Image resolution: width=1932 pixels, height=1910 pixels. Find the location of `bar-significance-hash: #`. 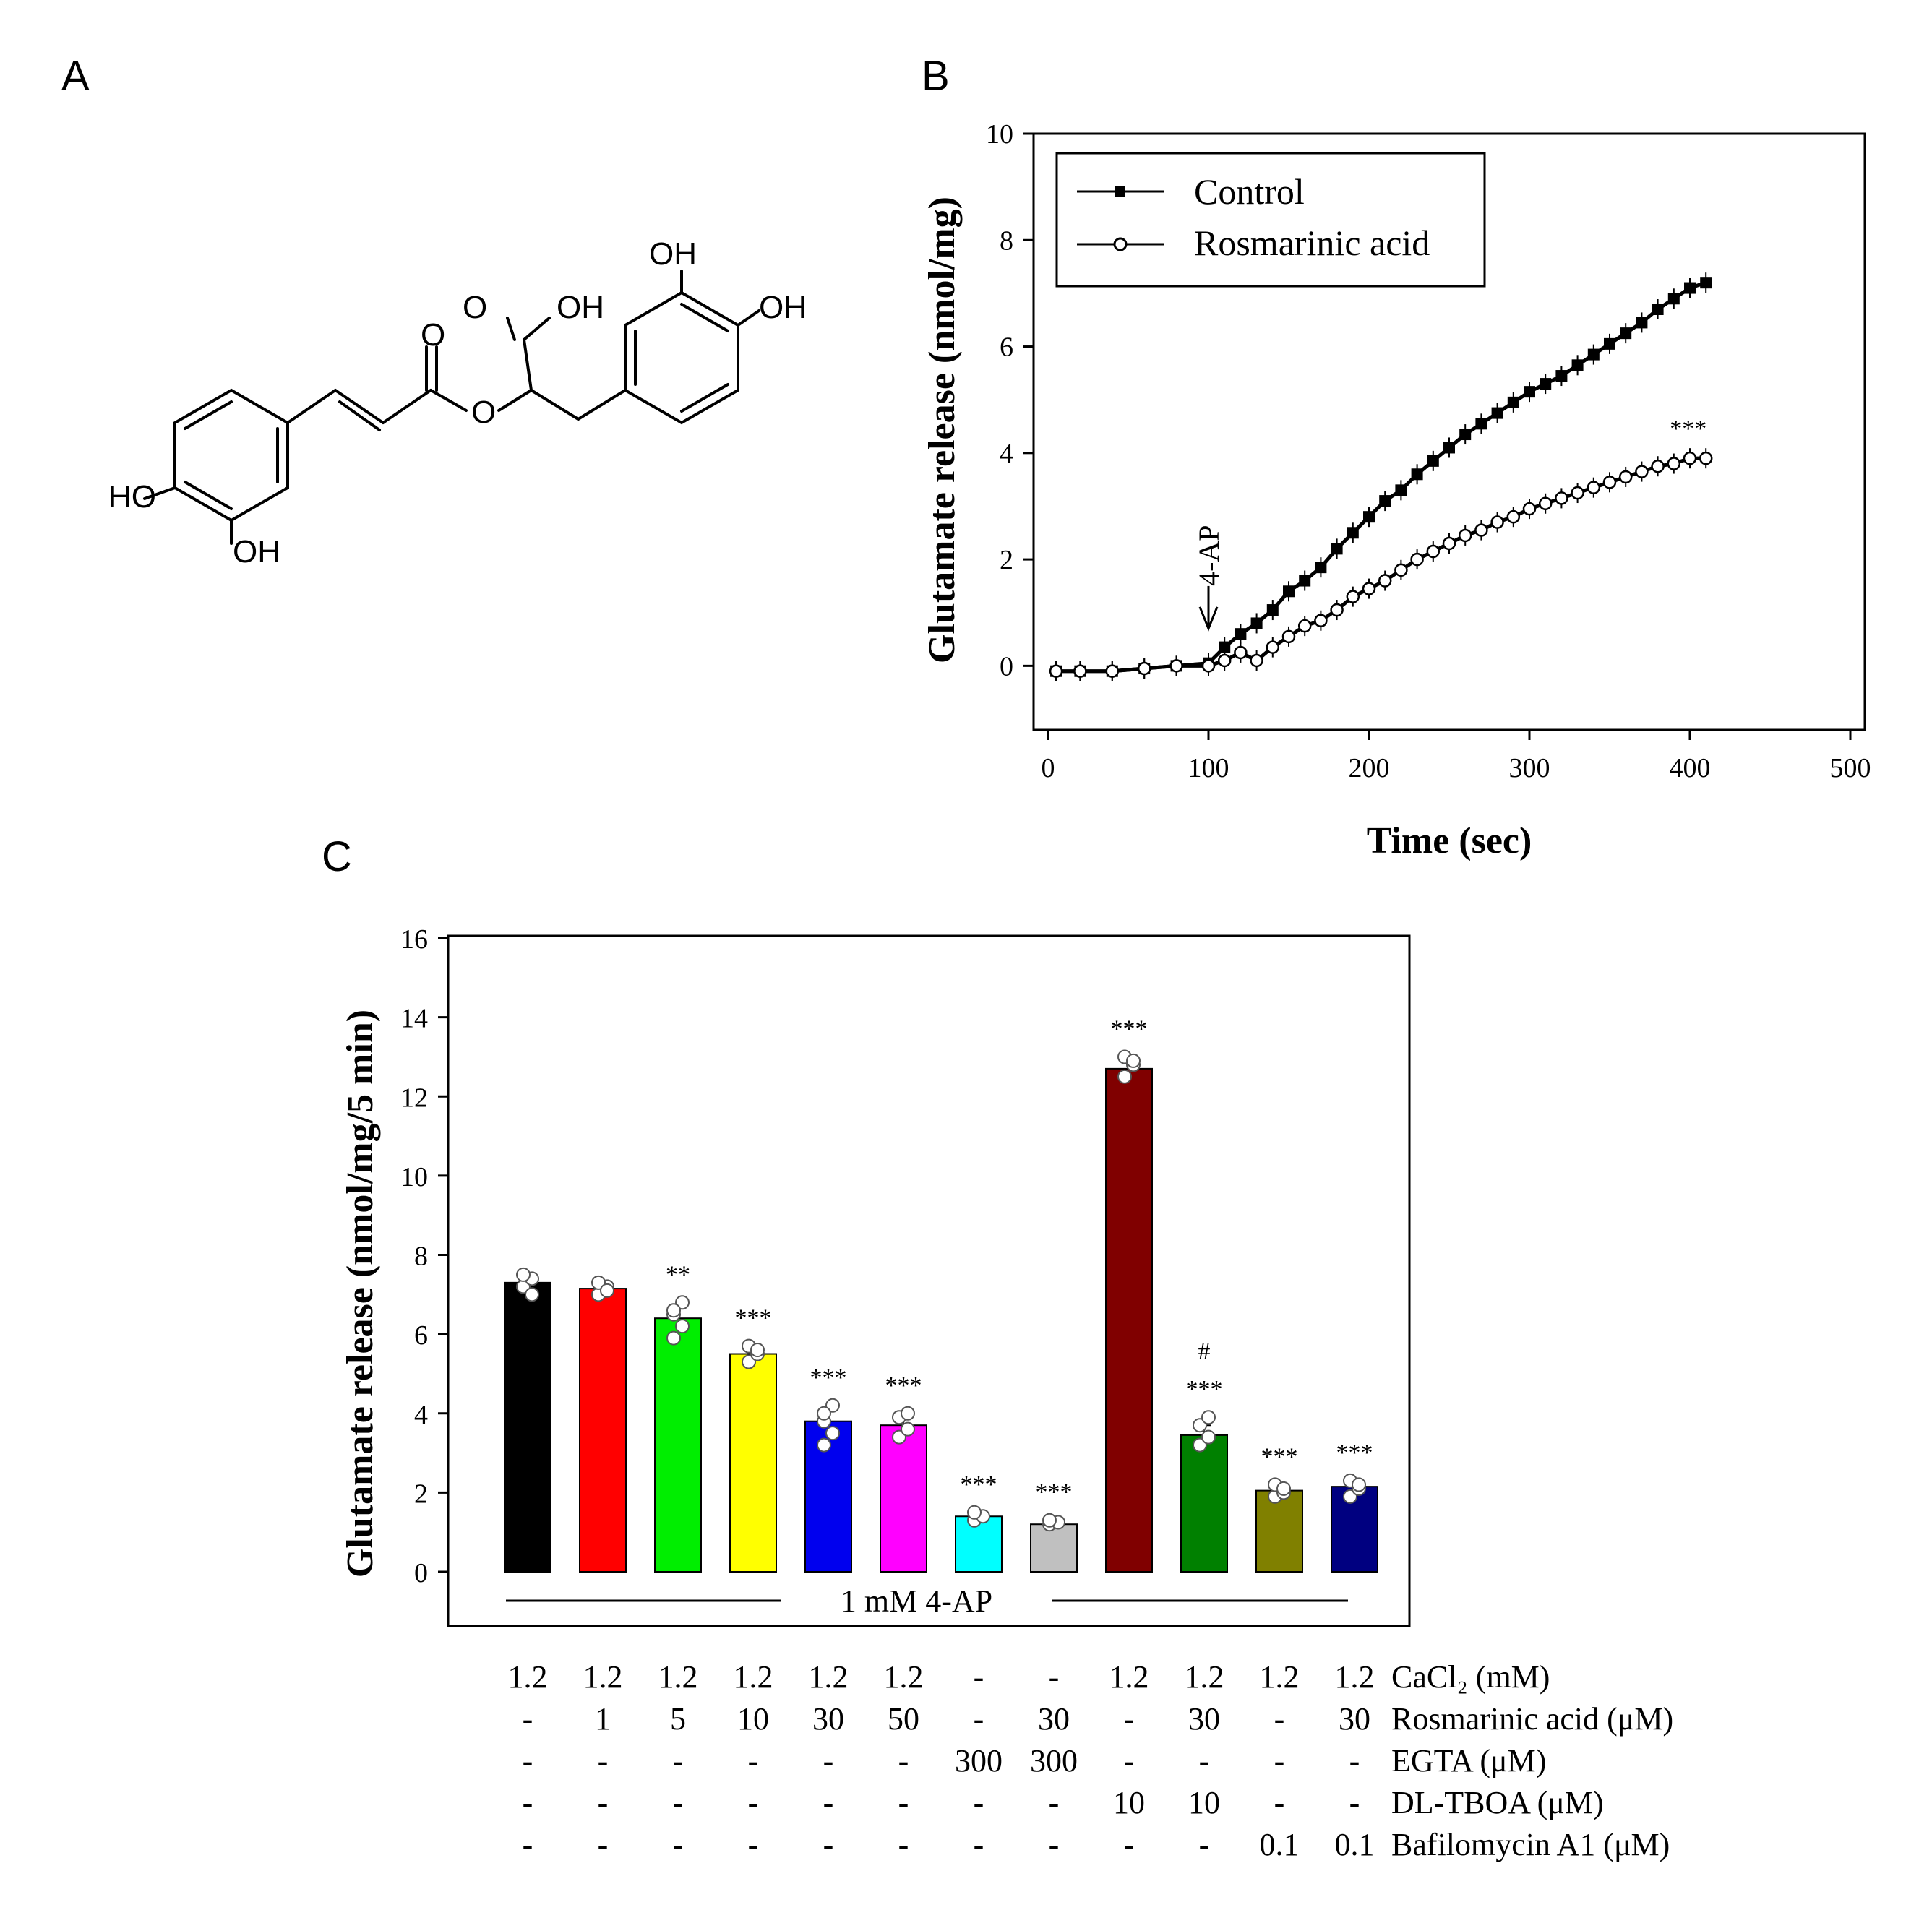

bar-significance-hash: # is located at coordinates (1204, 1351).